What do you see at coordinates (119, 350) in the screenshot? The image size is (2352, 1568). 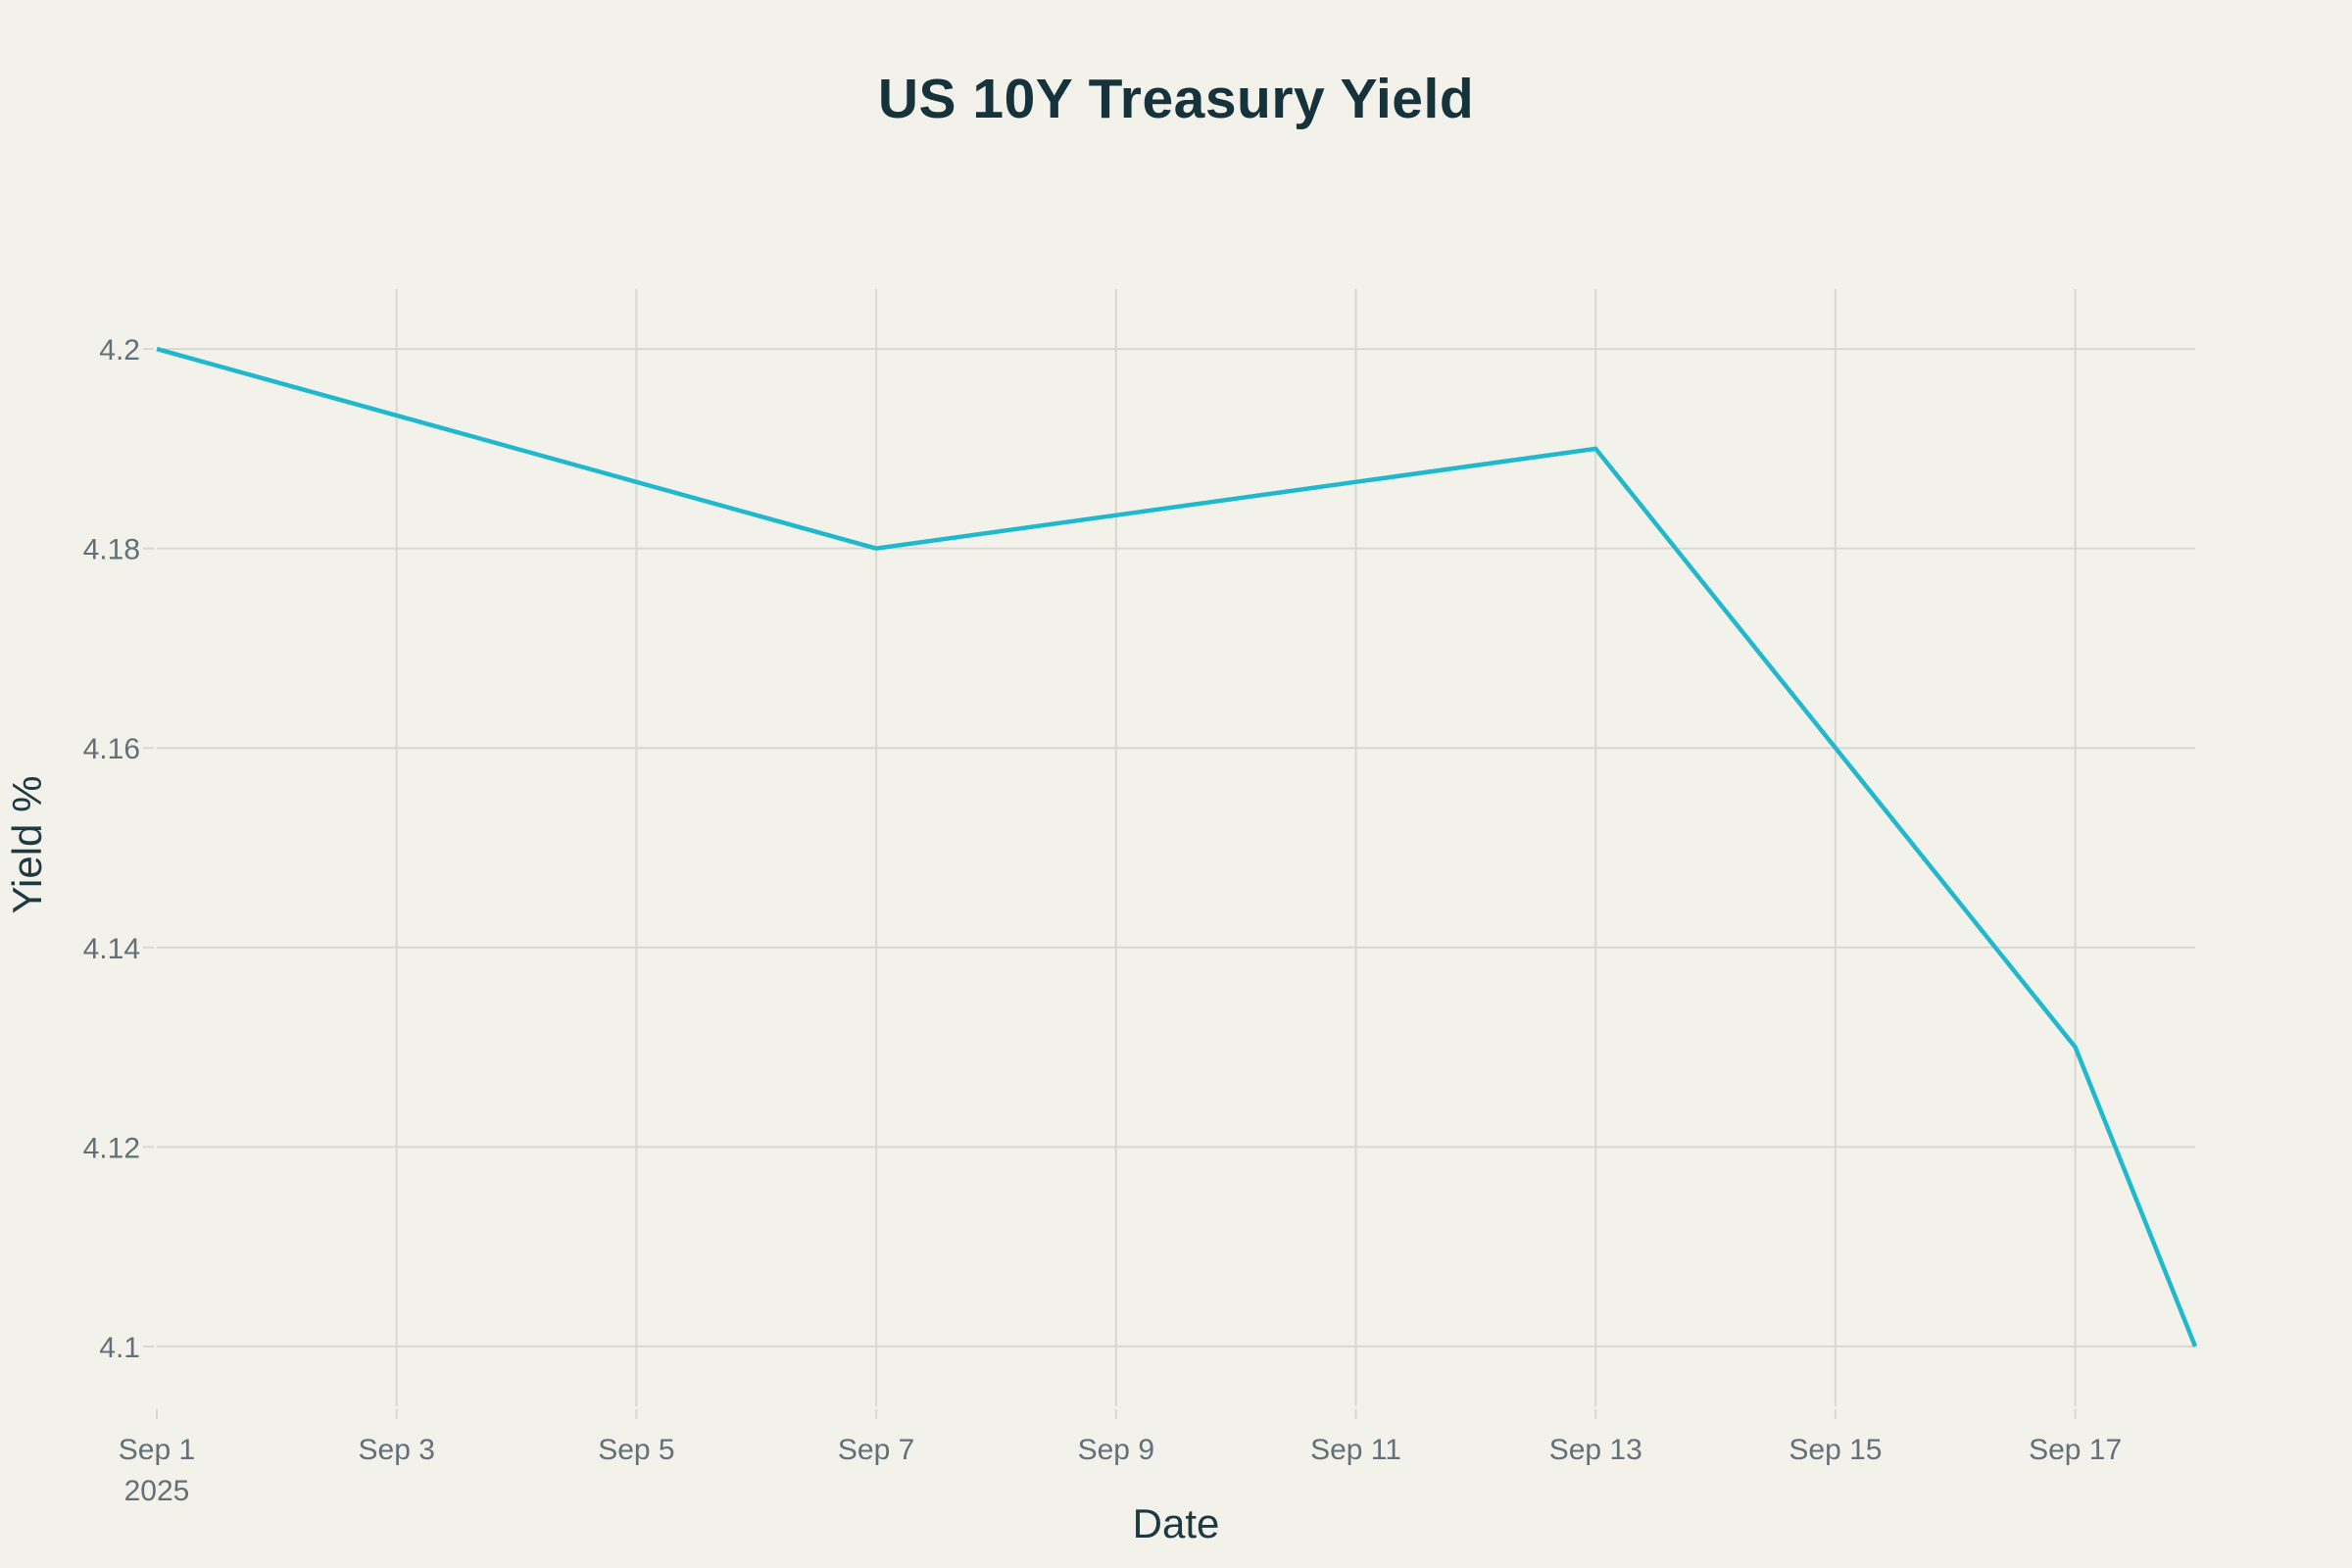 I see `y-tick-label: 4.2` at bounding box center [119, 350].